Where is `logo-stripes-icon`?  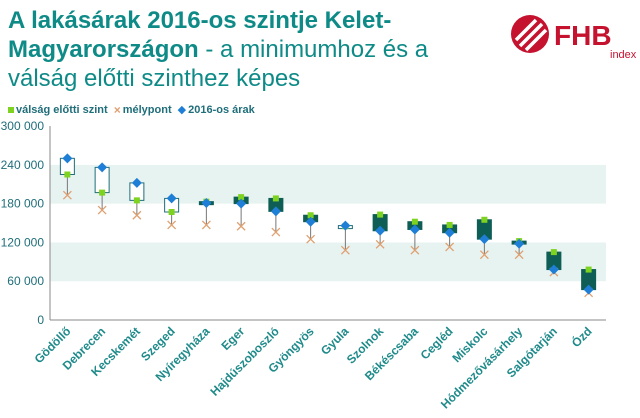
logo-stripes-icon is located at coordinates (531, 35).